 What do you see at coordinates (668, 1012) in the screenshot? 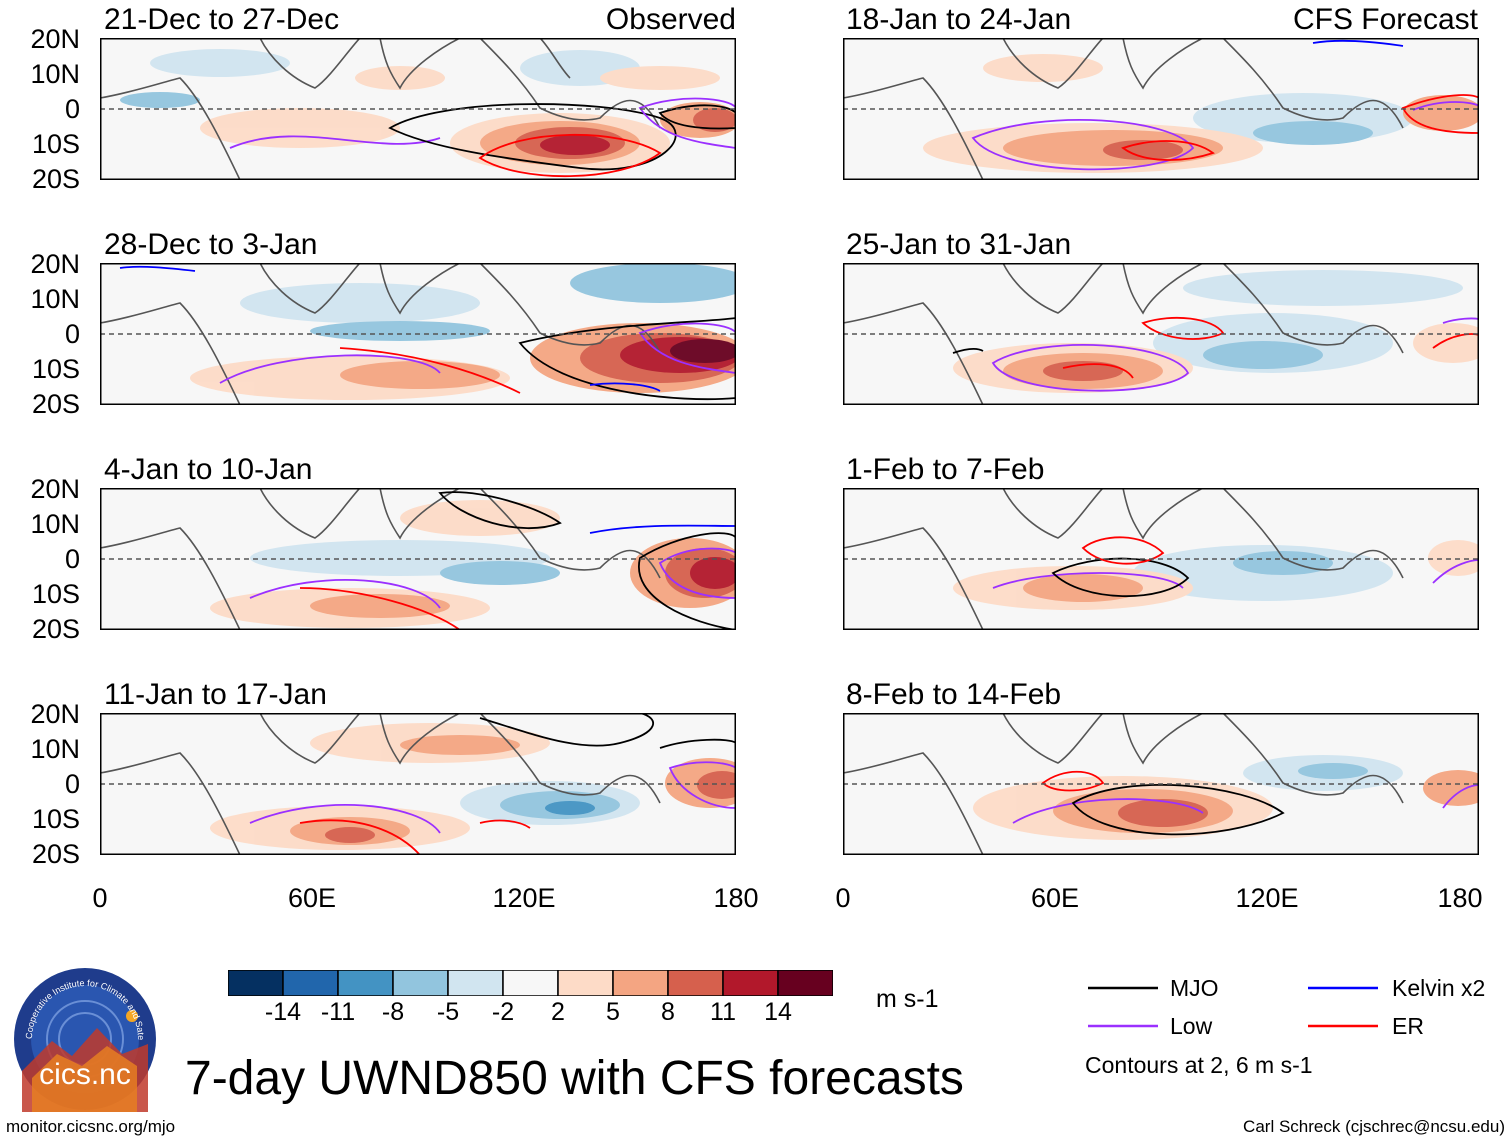
I see `colorbar-tick-label: 8` at bounding box center [668, 1012].